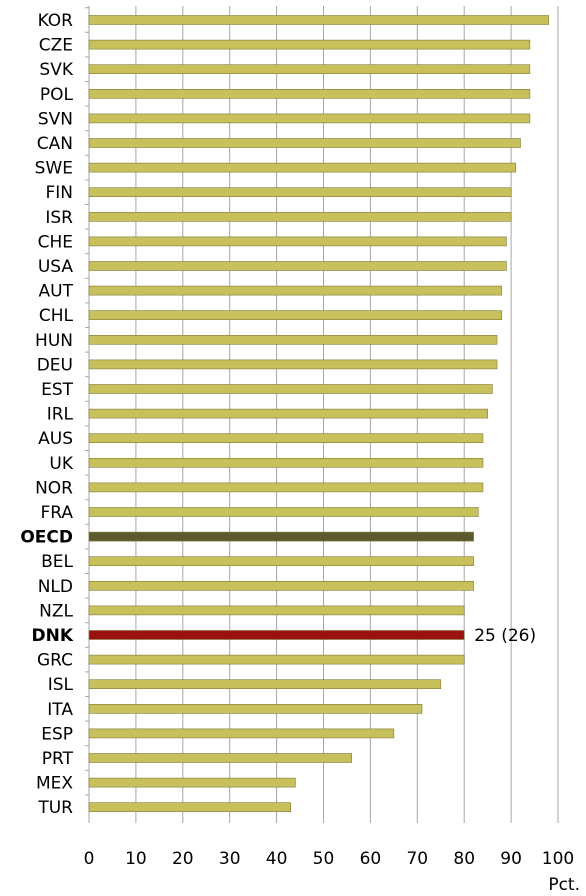 The image size is (586, 896). What do you see at coordinates (89, 859) in the screenshot?
I see `x-tick-label: 0` at bounding box center [89, 859].